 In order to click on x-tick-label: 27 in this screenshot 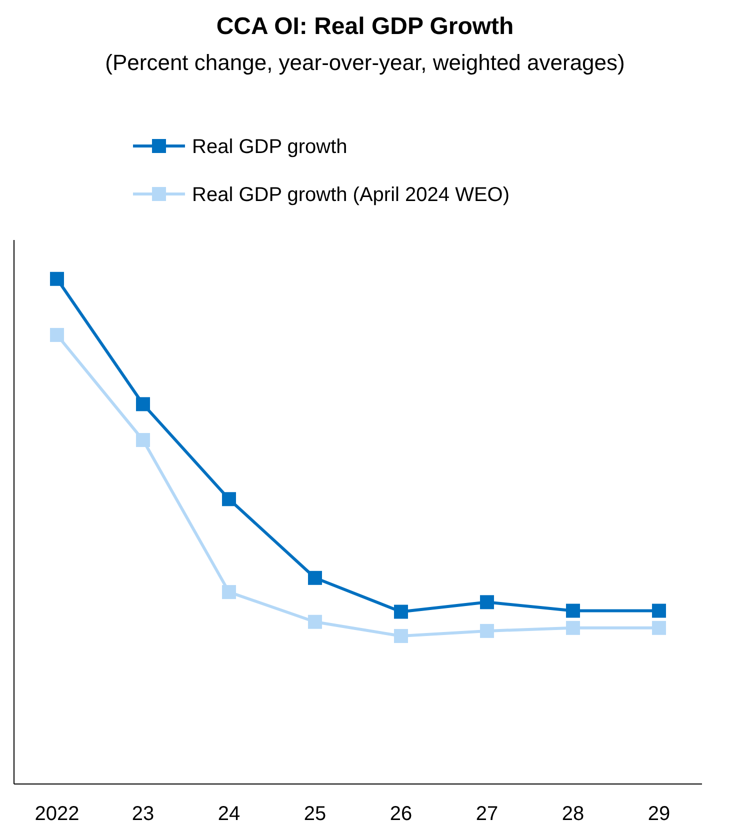, I will do `click(487, 814)`.